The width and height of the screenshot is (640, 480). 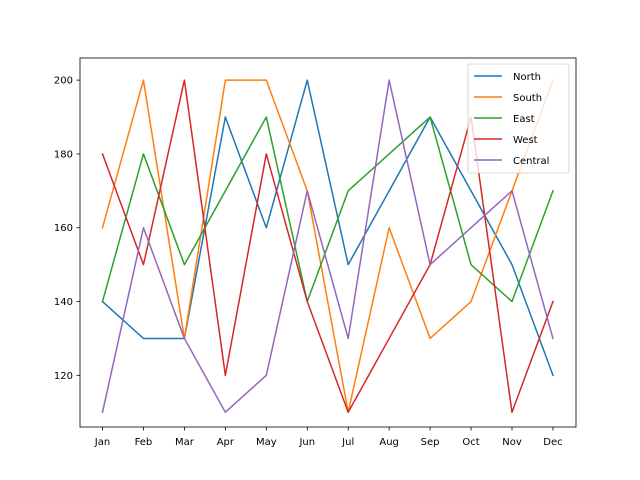 I want to click on legend-box, so click(x=518, y=118).